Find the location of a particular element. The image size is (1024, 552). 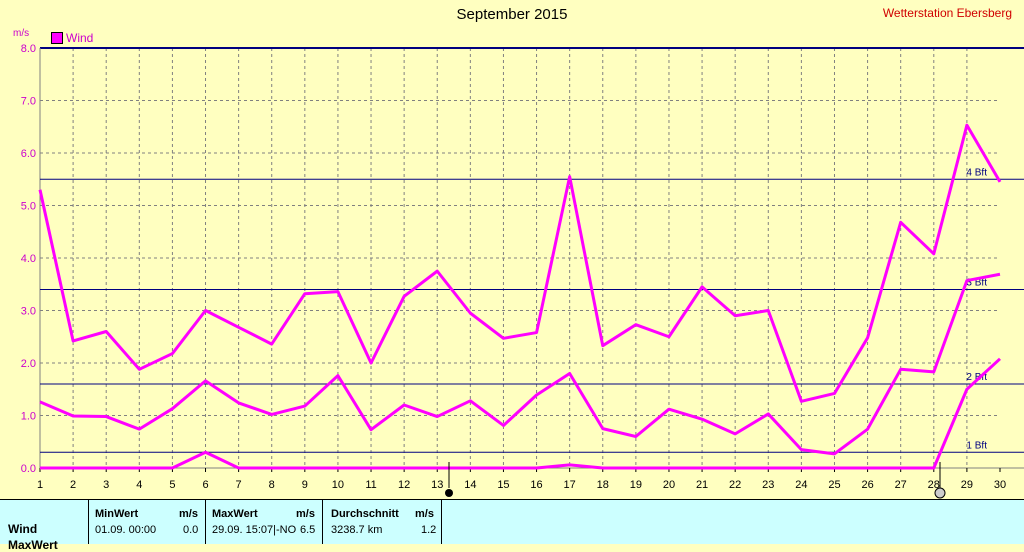

legend-label: Wind is located at coordinates (80, 38).